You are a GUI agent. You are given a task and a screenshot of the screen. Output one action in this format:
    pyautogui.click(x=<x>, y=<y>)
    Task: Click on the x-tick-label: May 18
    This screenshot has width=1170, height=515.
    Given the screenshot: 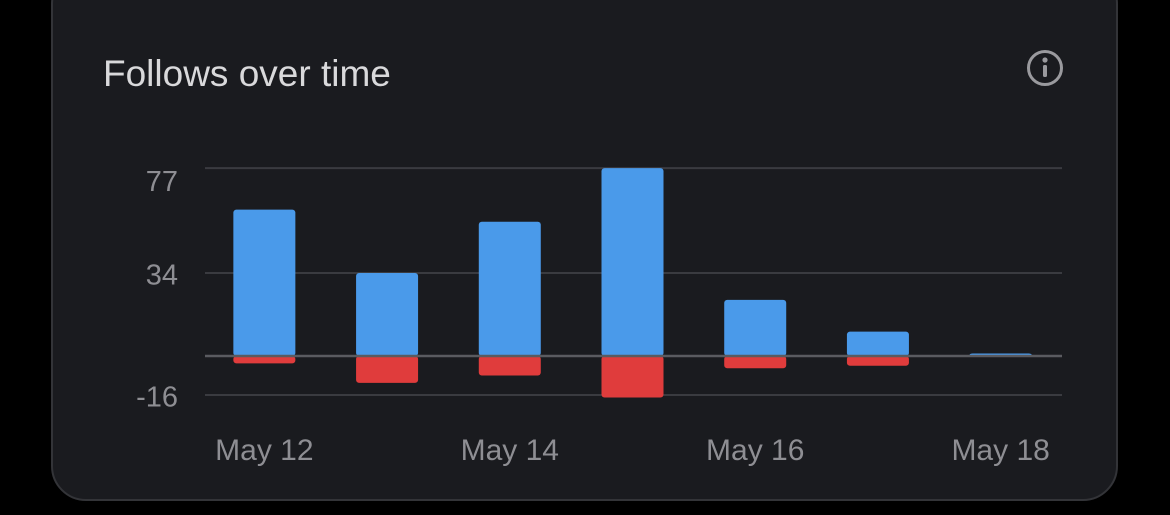 What is the action you would take?
    pyautogui.click(x=1000, y=450)
    